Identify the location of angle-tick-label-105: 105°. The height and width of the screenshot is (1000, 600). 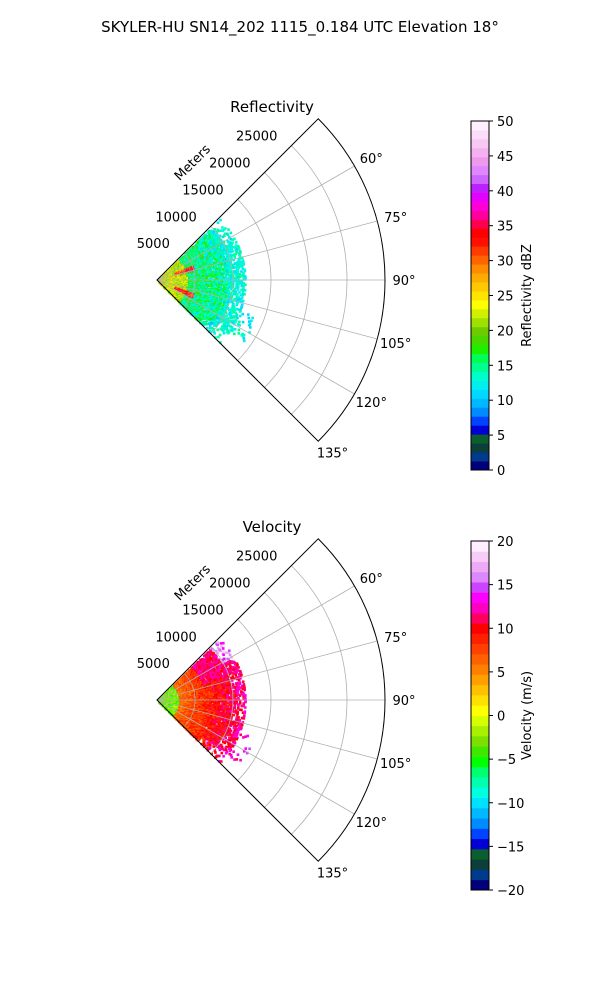
(395, 344).